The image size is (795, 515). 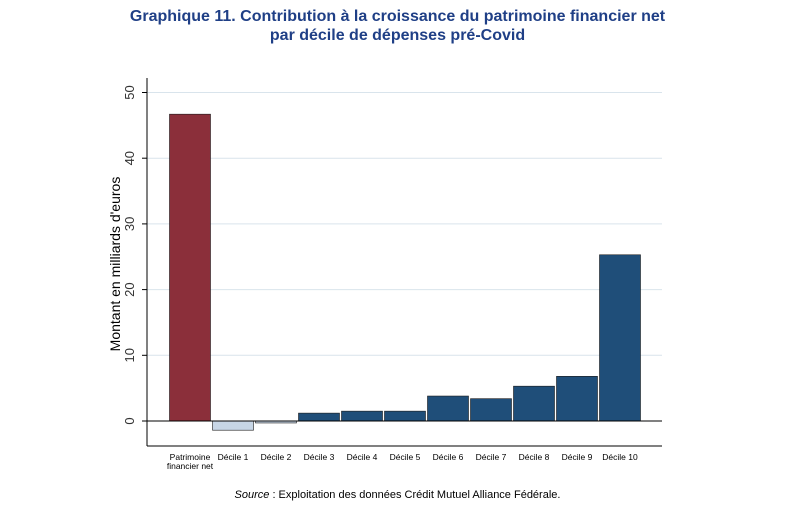 What do you see at coordinates (252, 495) in the screenshot?
I see `source-label: Source` at bounding box center [252, 495].